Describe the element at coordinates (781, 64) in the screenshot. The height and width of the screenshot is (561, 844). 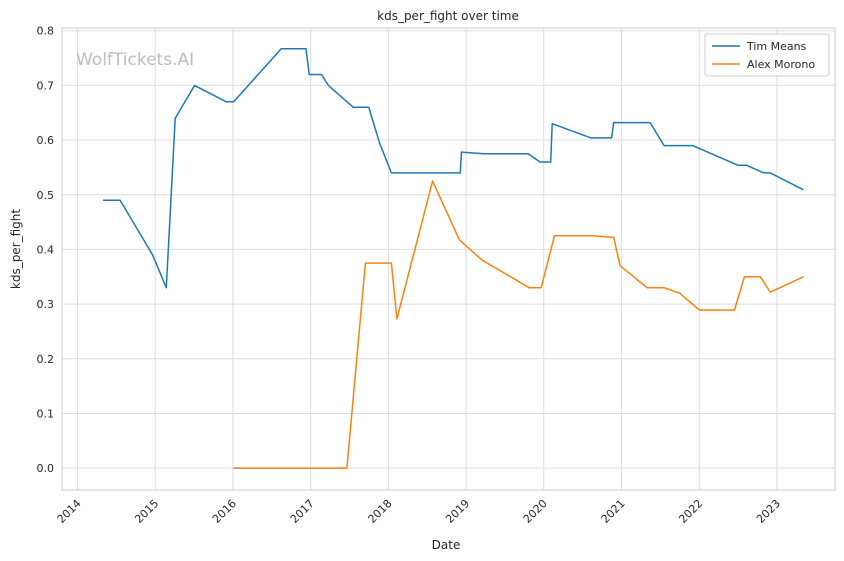
I see `legend-label-alex-morono: Alex Morono` at that location.